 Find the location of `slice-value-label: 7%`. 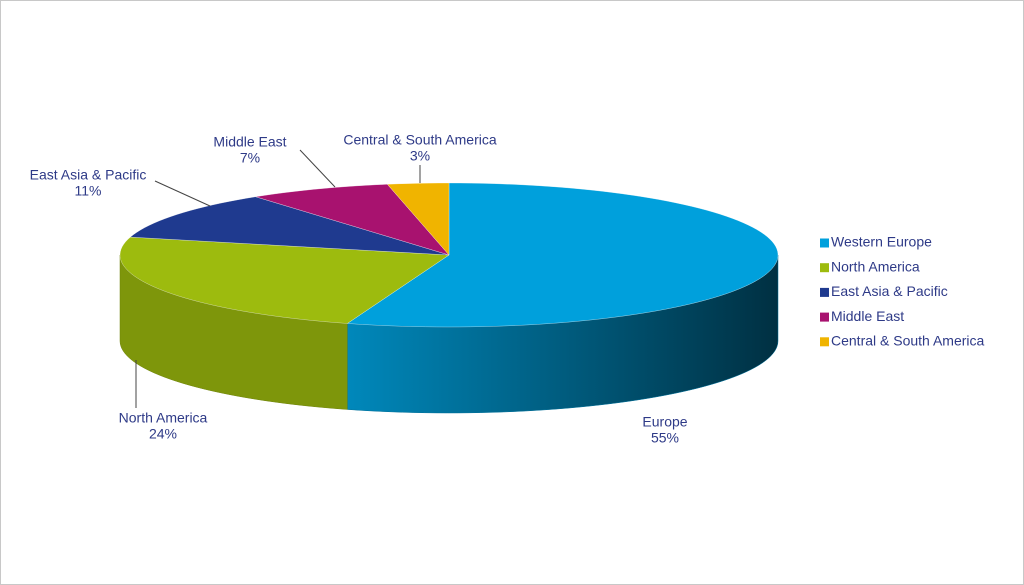

slice-value-label: 7% is located at coordinates (250, 158).